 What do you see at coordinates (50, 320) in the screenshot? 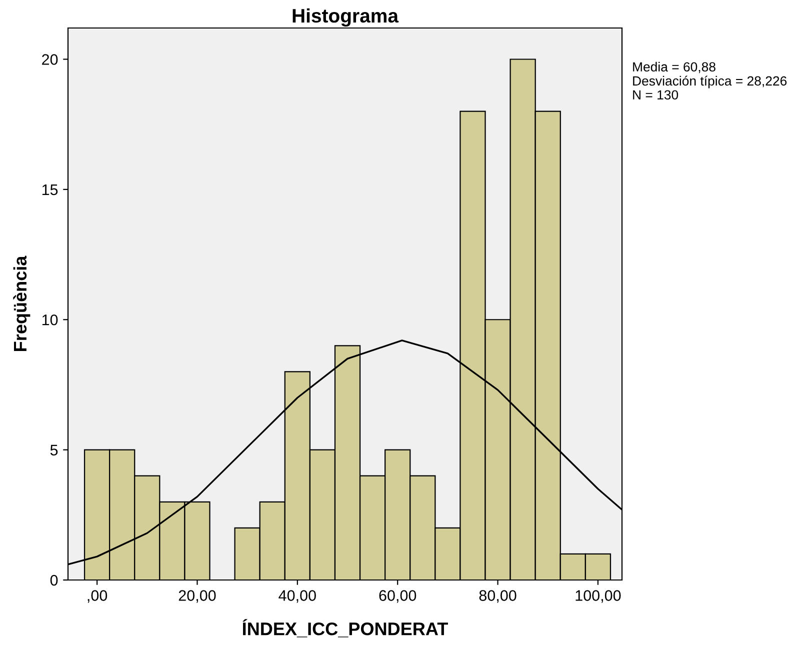
I see `y-tick-label: 10` at bounding box center [50, 320].